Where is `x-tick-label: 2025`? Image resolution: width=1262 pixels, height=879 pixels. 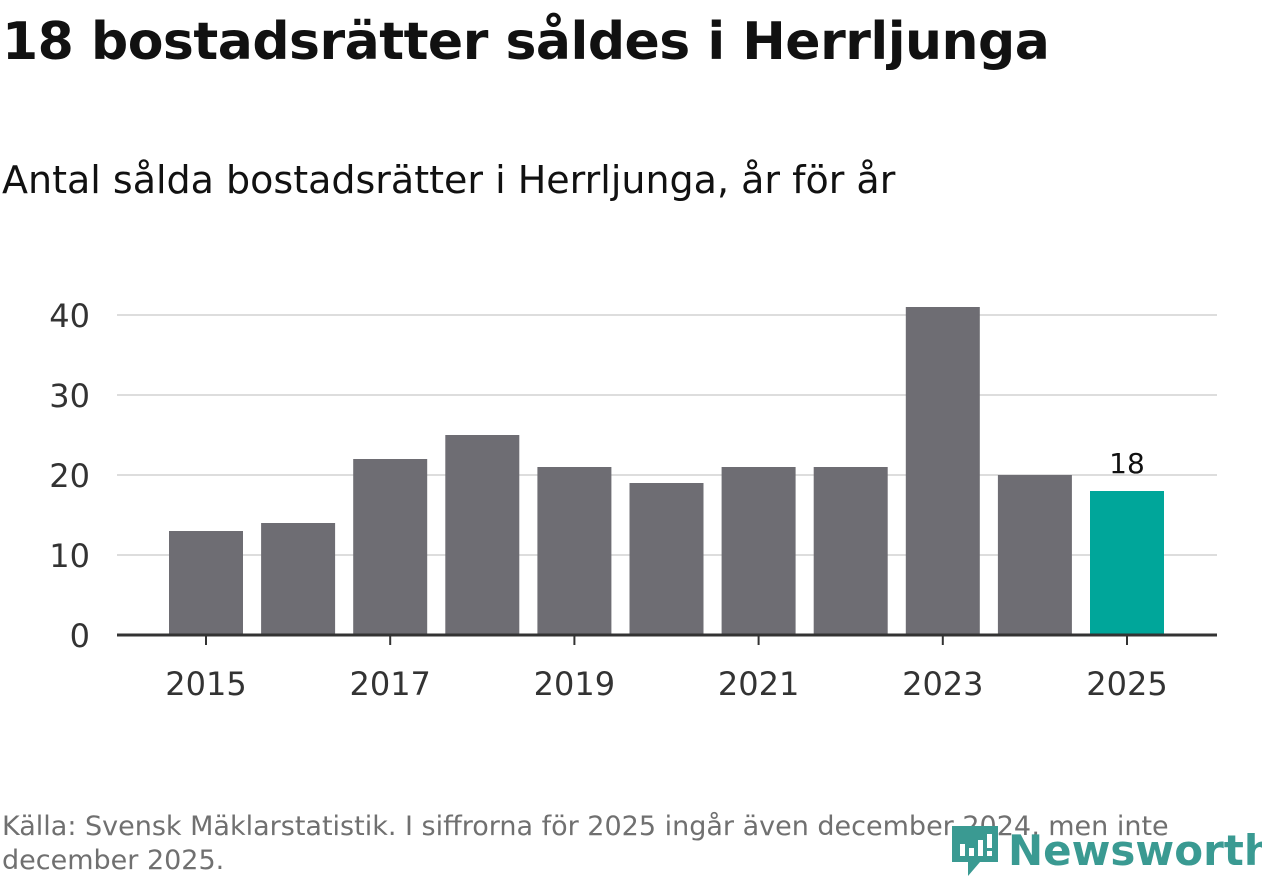 x-tick-label: 2025 is located at coordinates (1126, 684).